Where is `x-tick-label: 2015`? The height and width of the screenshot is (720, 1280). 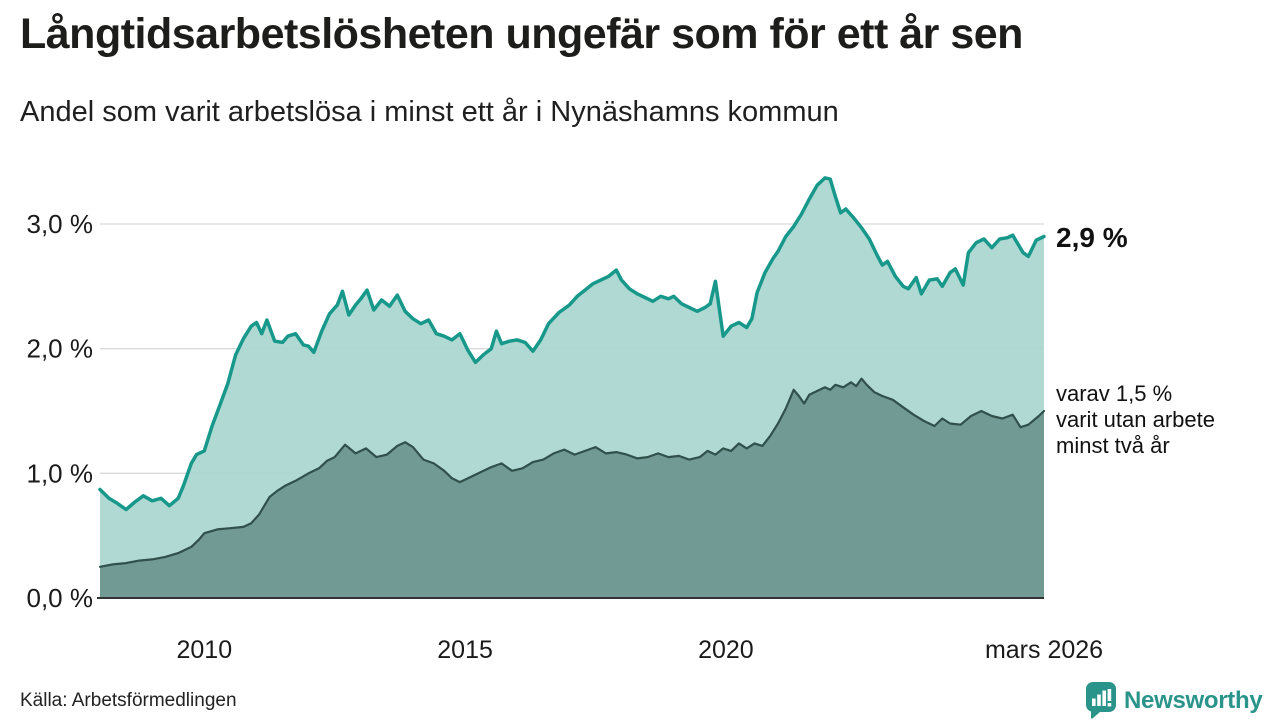 x-tick-label: 2015 is located at coordinates (465, 650).